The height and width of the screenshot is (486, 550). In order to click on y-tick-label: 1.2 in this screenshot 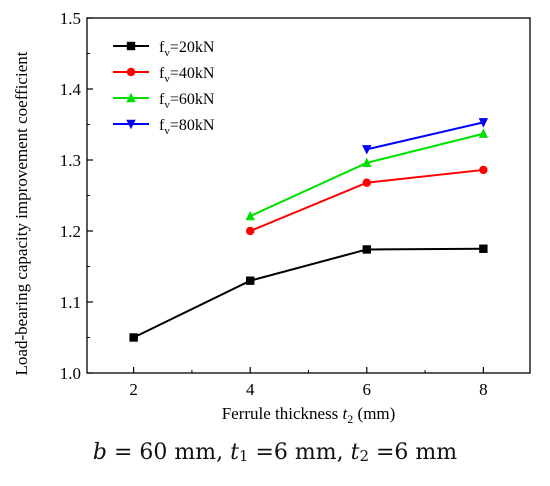, I will do `click(70, 231)`.